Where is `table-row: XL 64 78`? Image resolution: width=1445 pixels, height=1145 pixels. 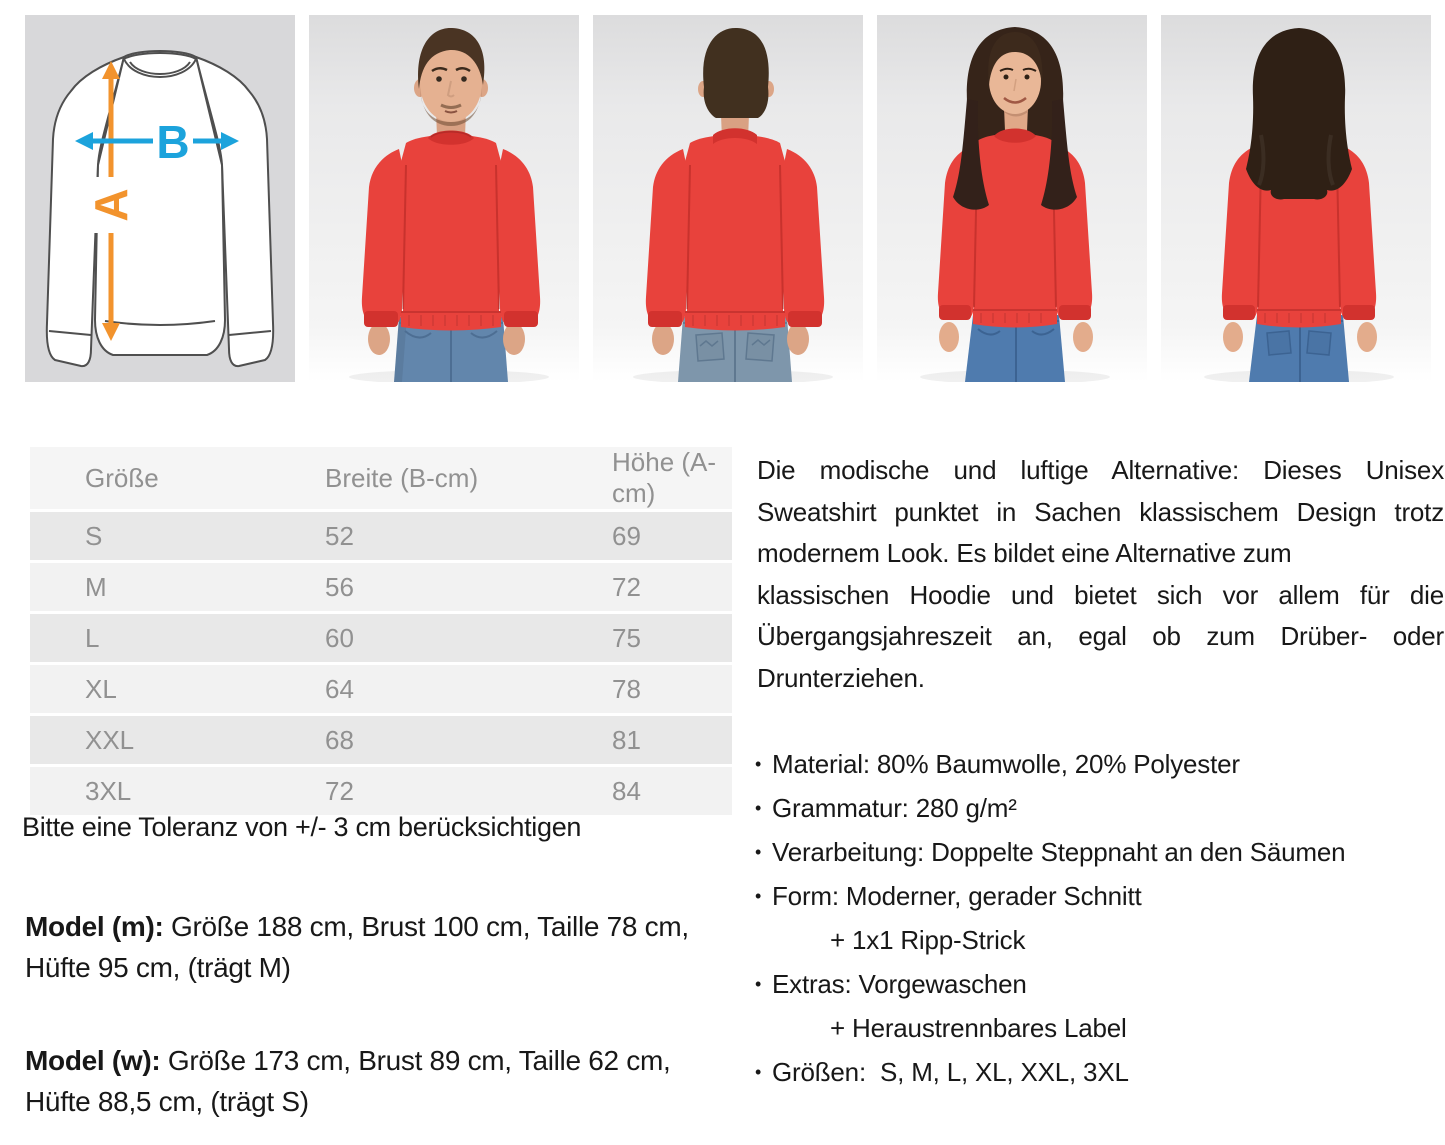 table-row: XL 64 78 is located at coordinates (381, 689).